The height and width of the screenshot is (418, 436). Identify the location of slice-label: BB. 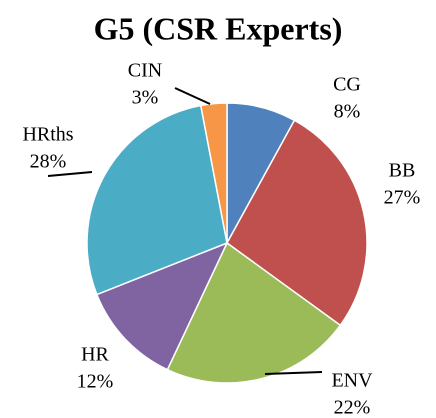
(402, 171).